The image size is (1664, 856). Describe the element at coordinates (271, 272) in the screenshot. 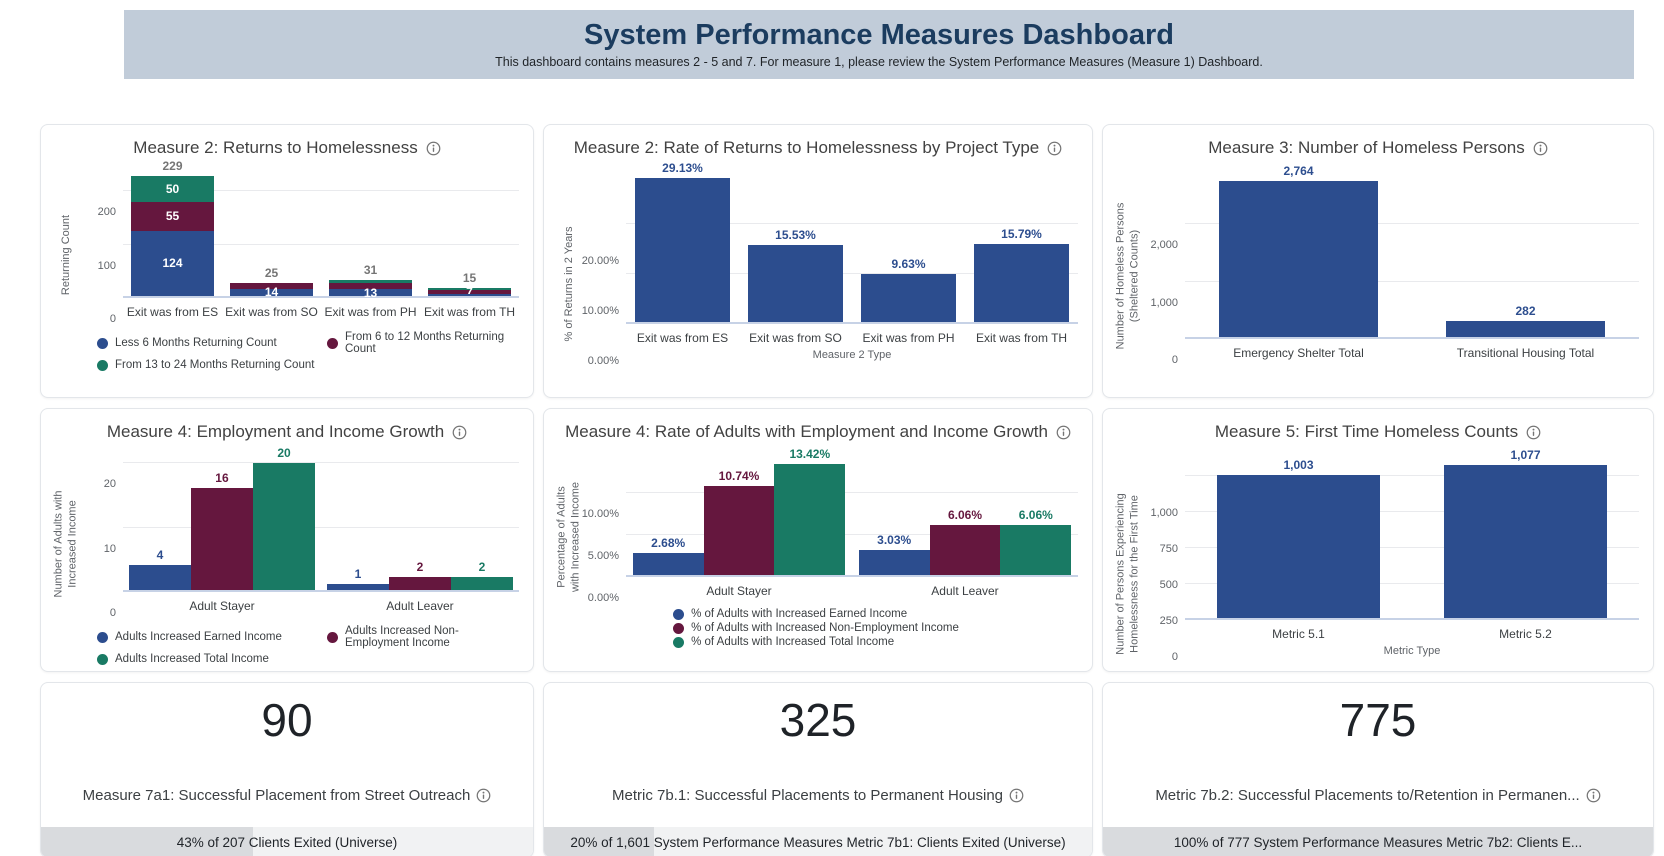

I see `bar-total-label: 25` at that location.